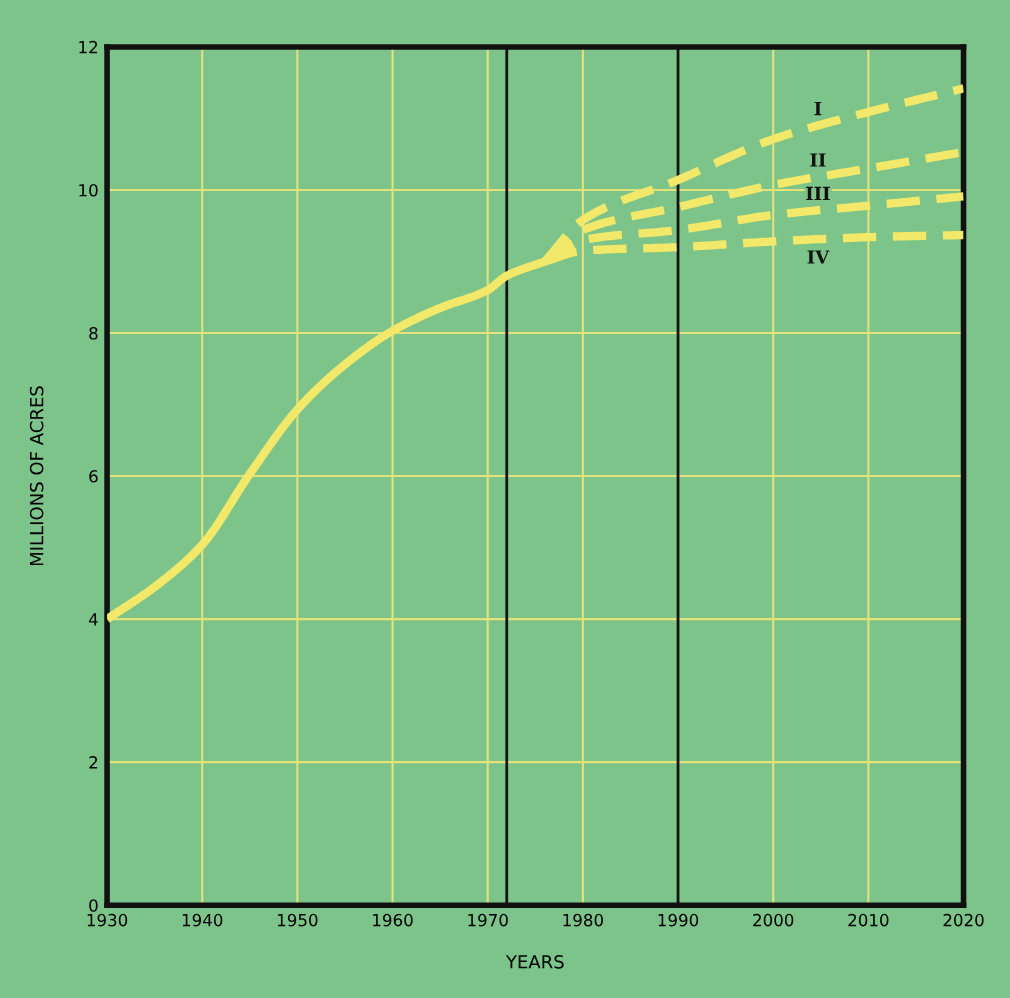 The width and height of the screenshot is (1010, 998). What do you see at coordinates (93, 762) in the screenshot?
I see `y-tick-label: 2` at bounding box center [93, 762].